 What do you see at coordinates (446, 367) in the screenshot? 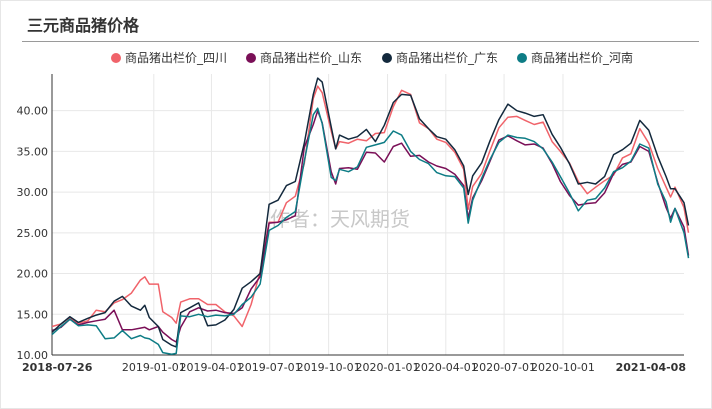
I see `x-tick-label: 2020-04-01` at bounding box center [446, 367].